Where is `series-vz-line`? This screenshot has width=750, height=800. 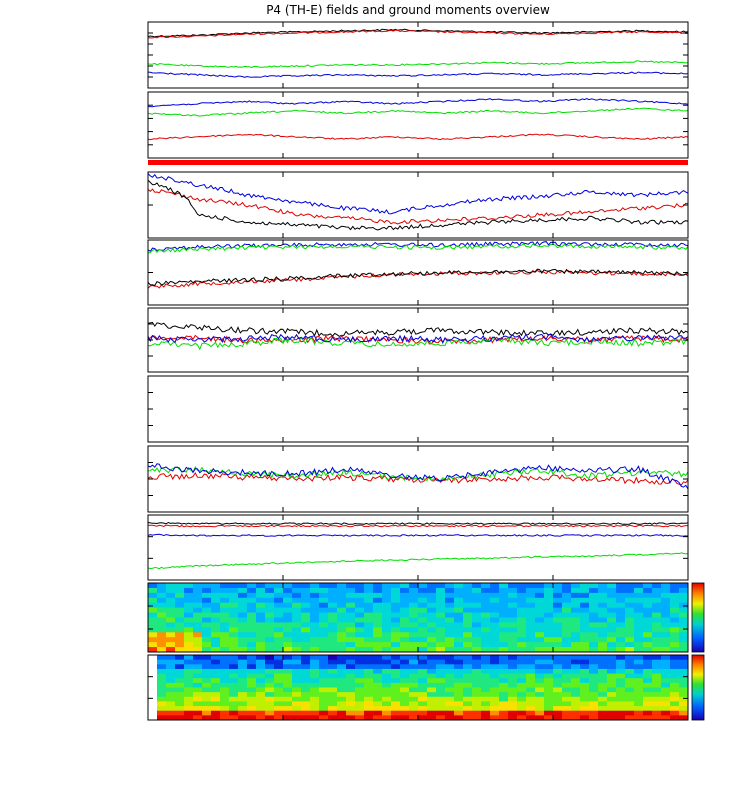 series-vz-line is located at coordinates (418, 339).